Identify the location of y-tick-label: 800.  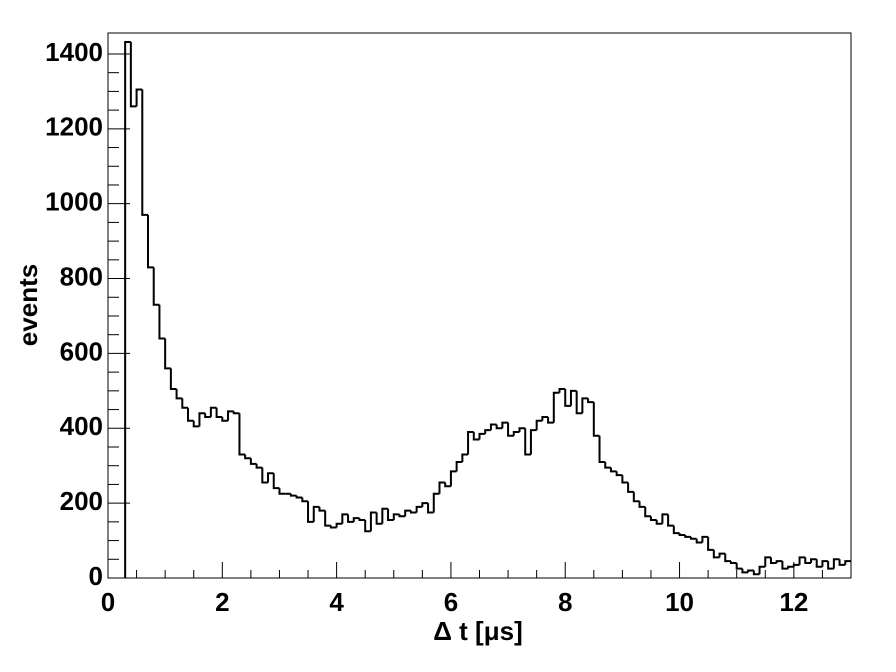
(81, 276).